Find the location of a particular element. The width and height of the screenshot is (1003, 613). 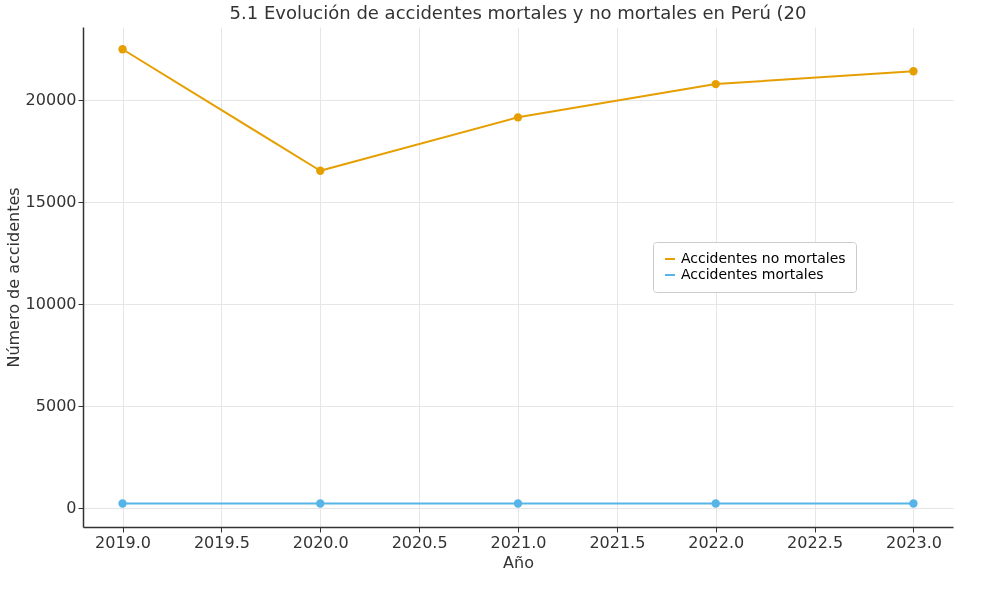

y-tick-label: 20000 is located at coordinates (51, 100).